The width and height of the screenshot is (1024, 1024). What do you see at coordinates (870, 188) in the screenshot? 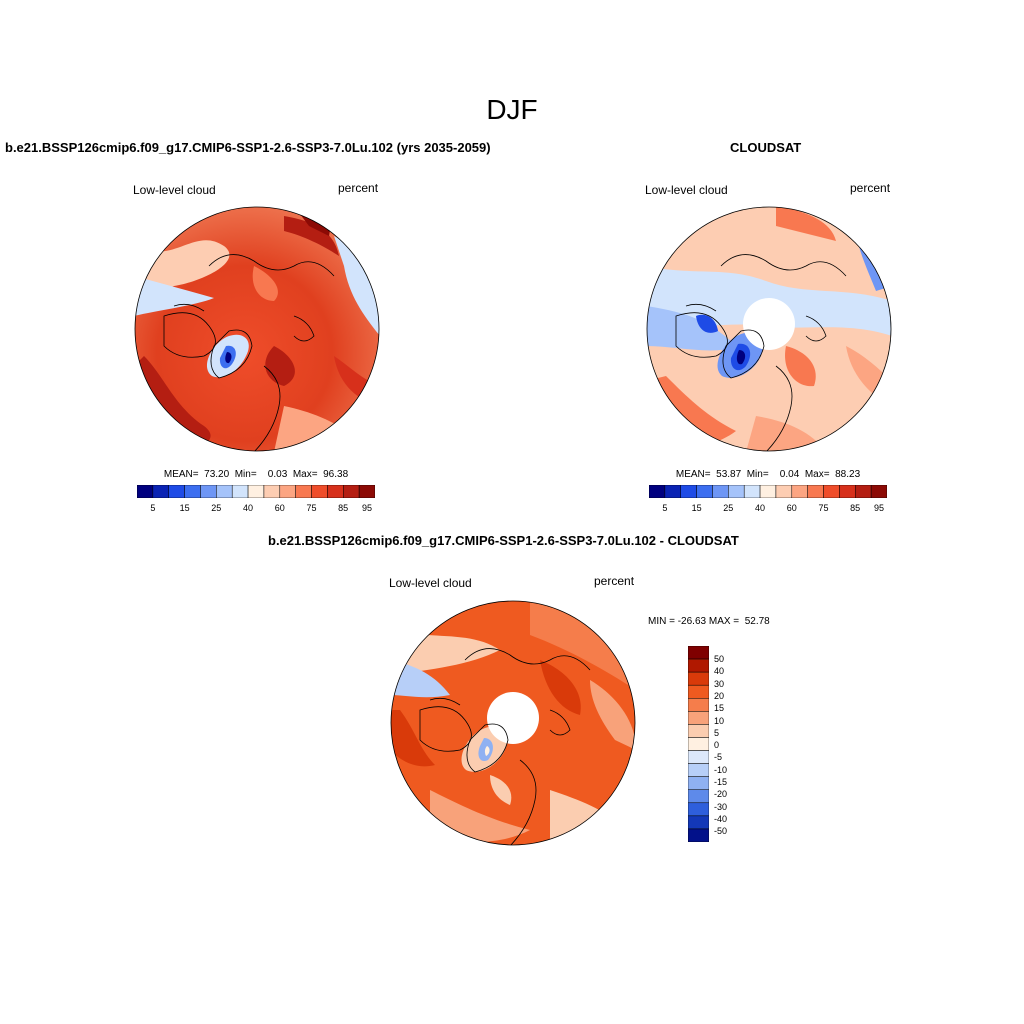
I see `panel-2-units: percent` at bounding box center [870, 188].